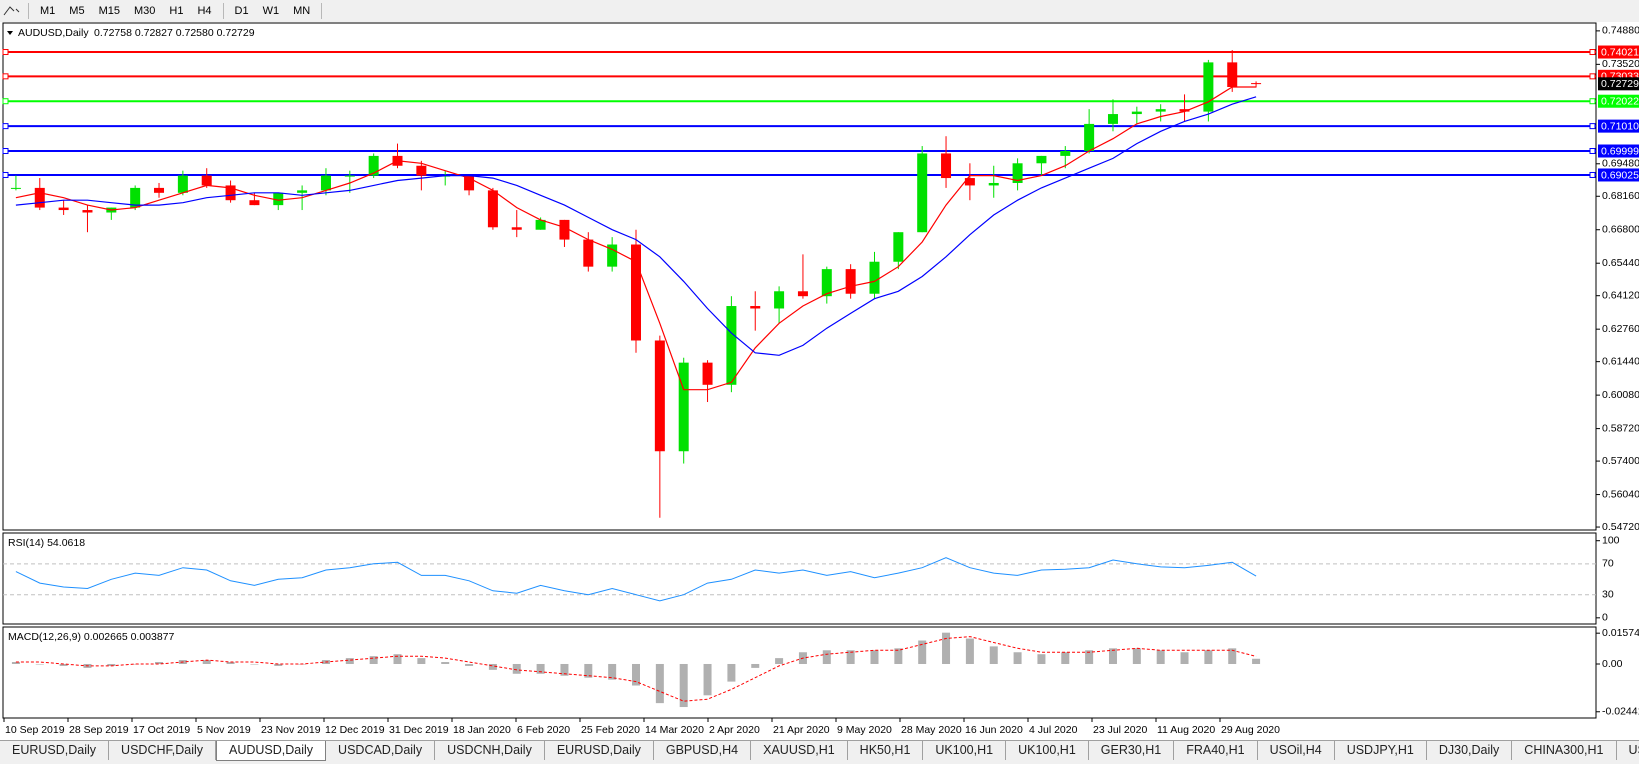 This screenshot has height=764, width=1639. What do you see at coordinates (1381, 750) in the screenshot?
I see `chart-tab: USDJPY,H1` at bounding box center [1381, 750].